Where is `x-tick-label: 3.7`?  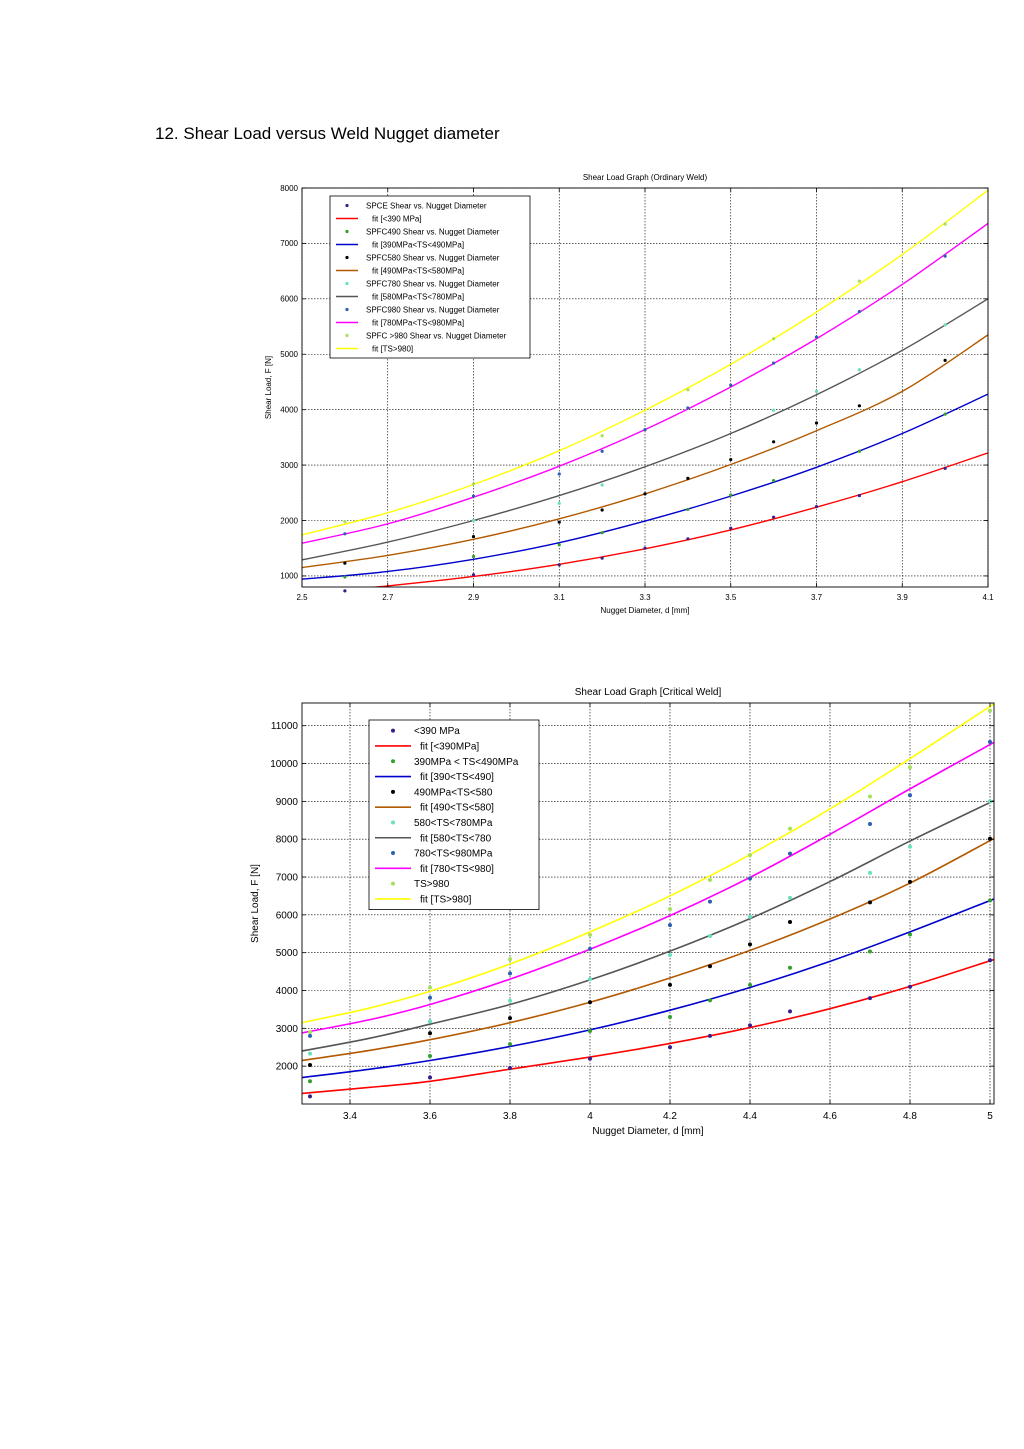
x-tick-label: 3.7 is located at coordinates (817, 597).